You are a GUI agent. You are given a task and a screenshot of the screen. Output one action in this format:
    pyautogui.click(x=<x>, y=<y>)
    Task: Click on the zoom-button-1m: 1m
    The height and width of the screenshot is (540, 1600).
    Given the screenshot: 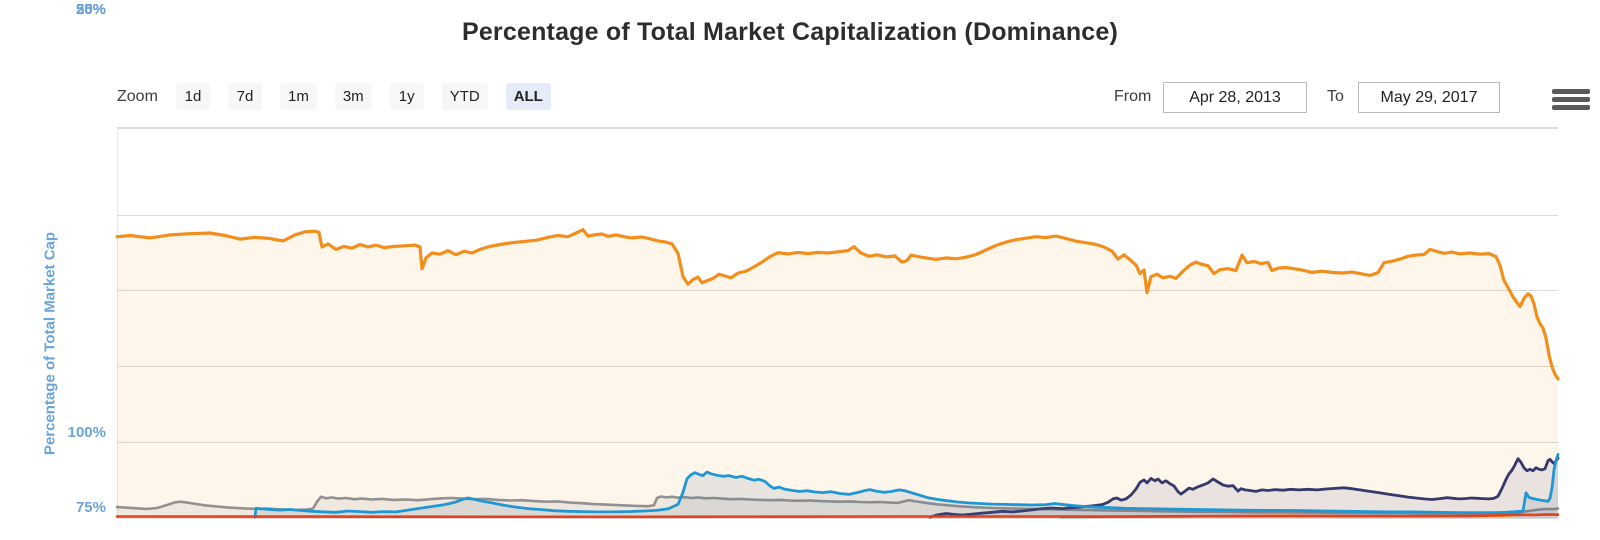 What is the action you would take?
    pyautogui.click(x=298, y=96)
    